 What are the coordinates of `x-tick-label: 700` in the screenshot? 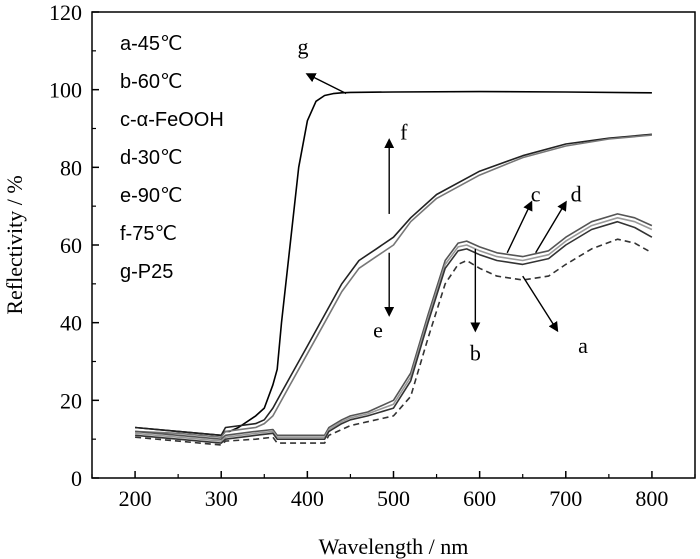 It's located at (565, 498).